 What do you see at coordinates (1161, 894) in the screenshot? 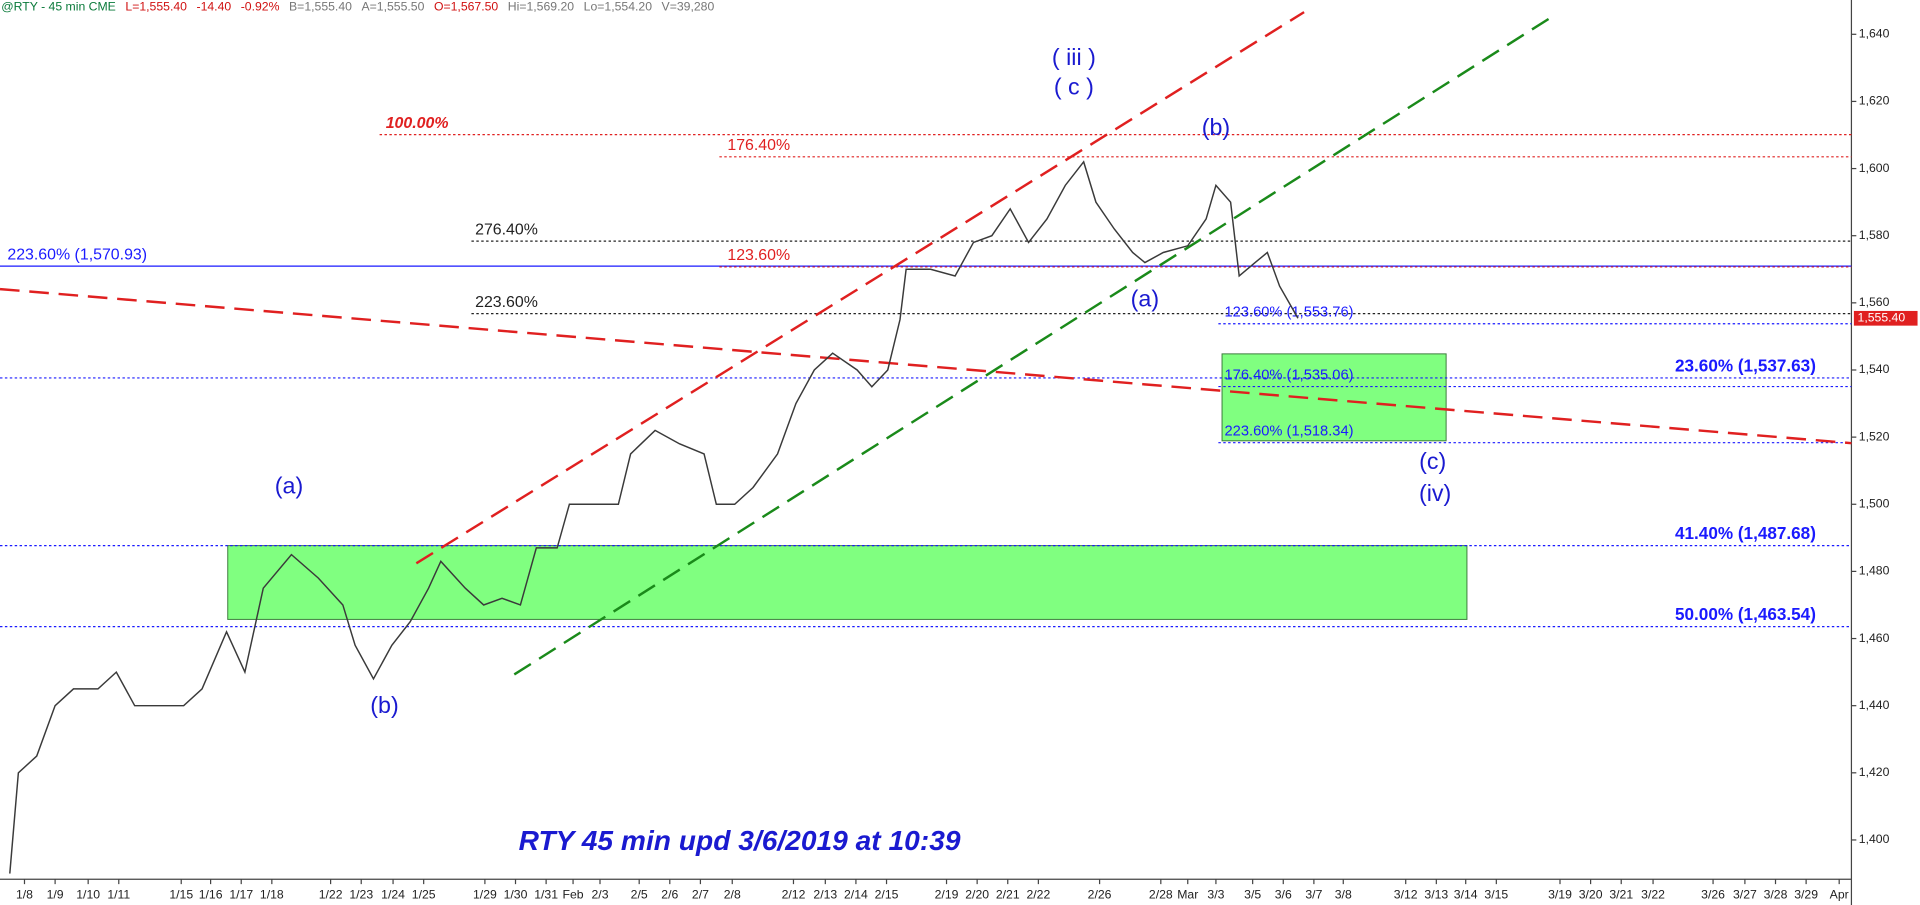
I see `x-tick-label: 2/28` at bounding box center [1161, 894].